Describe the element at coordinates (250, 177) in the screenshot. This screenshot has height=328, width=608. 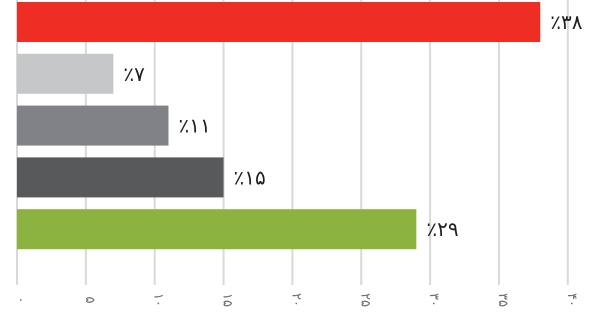
I see `bar-value-label: ٪۱۵` at that location.